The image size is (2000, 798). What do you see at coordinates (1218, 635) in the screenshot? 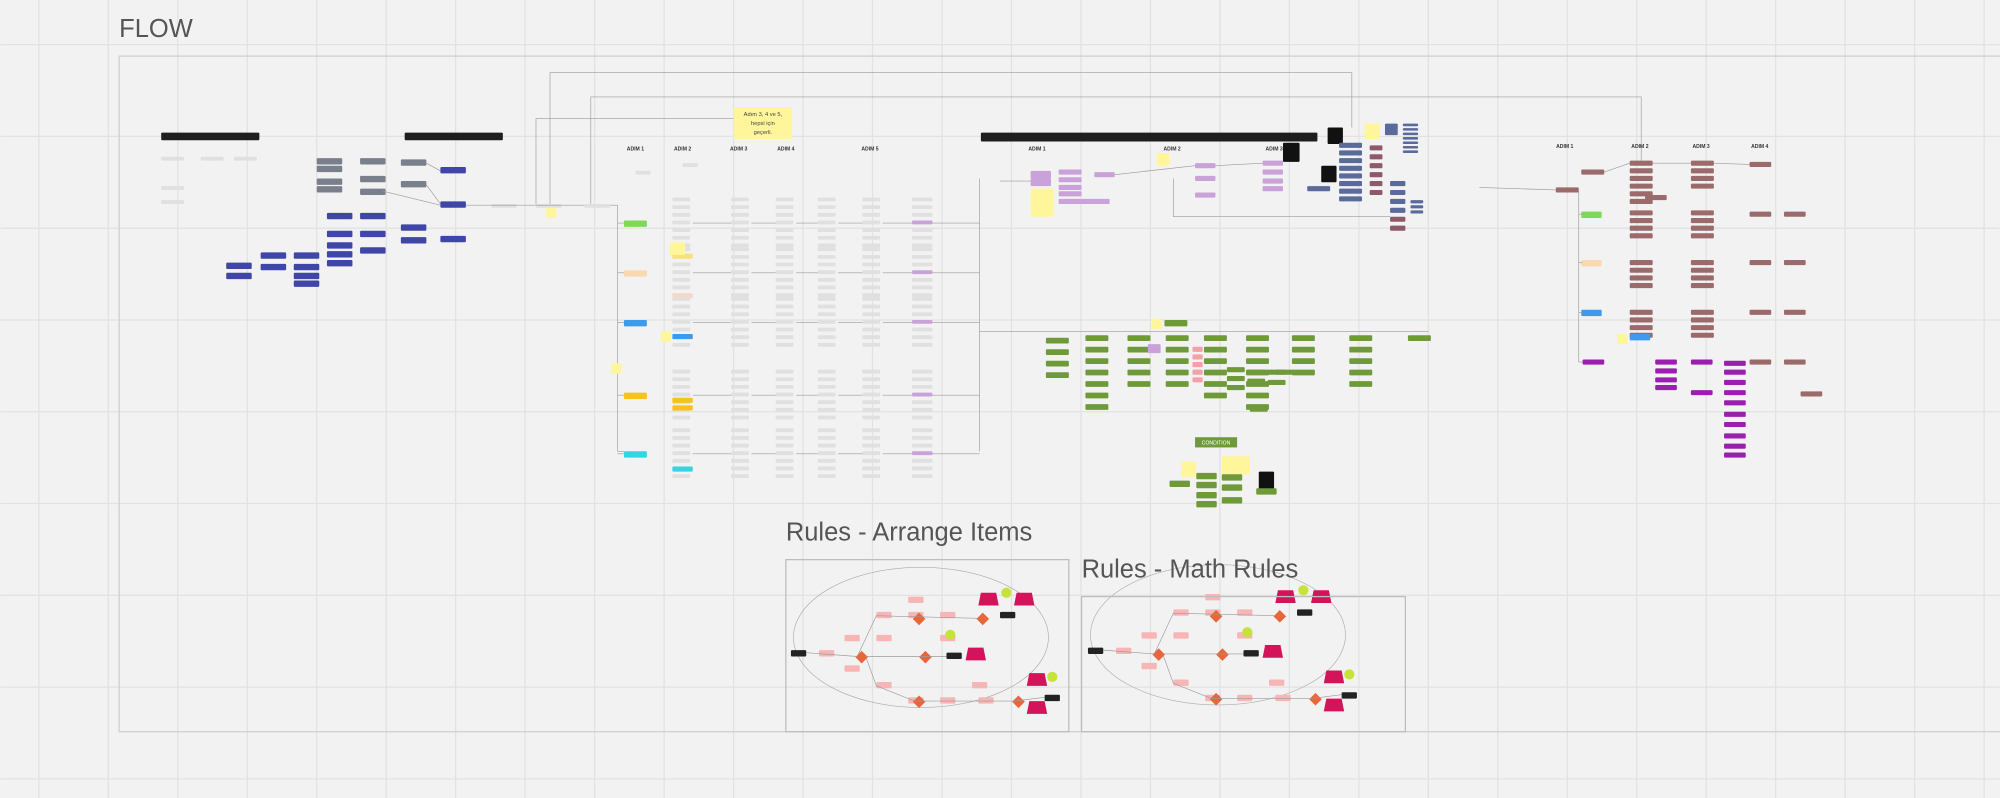
I see `loop-curve` at bounding box center [1218, 635].